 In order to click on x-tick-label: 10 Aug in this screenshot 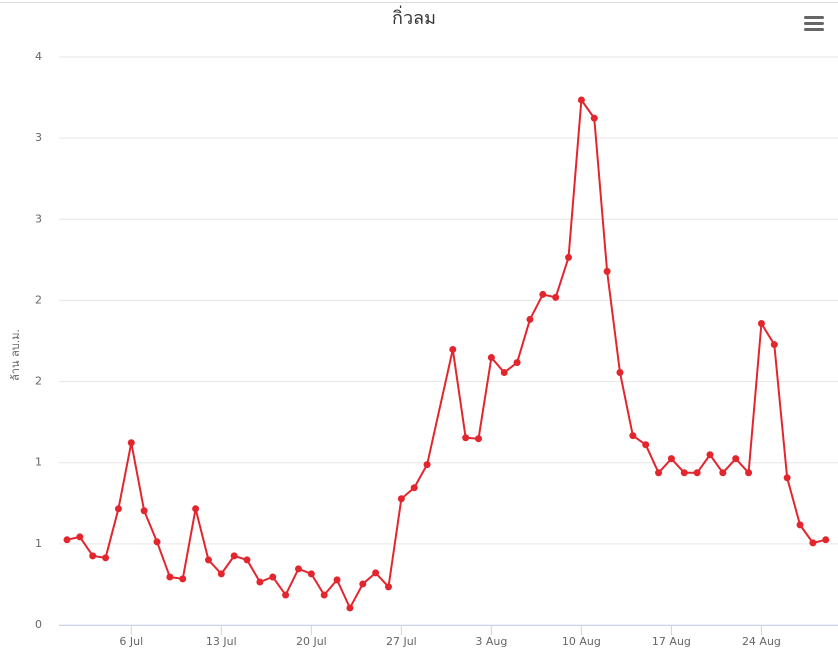, I will do `click(581, 641)`.